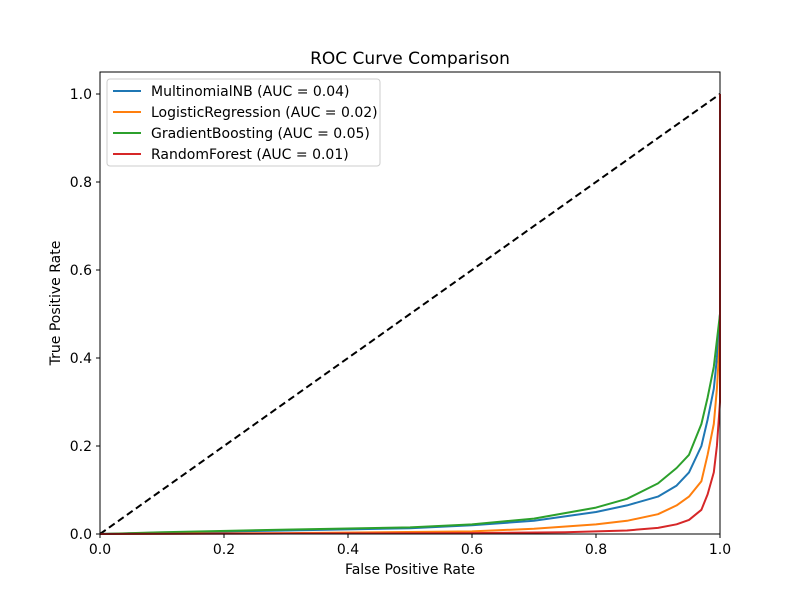 The width and height of the screenshot is (800, 600). Describe the element at coordinates (250, 155) in the screenshot. I see `legend-label-3: RandomForest (AUC = 0.01)` at that location.